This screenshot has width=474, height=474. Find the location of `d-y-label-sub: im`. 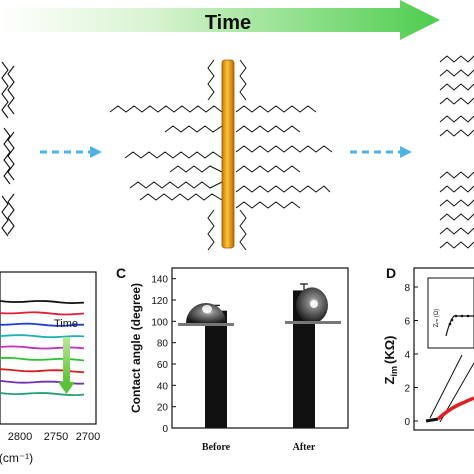

d-y-label-sub: im is located at coordinates (394, 371).